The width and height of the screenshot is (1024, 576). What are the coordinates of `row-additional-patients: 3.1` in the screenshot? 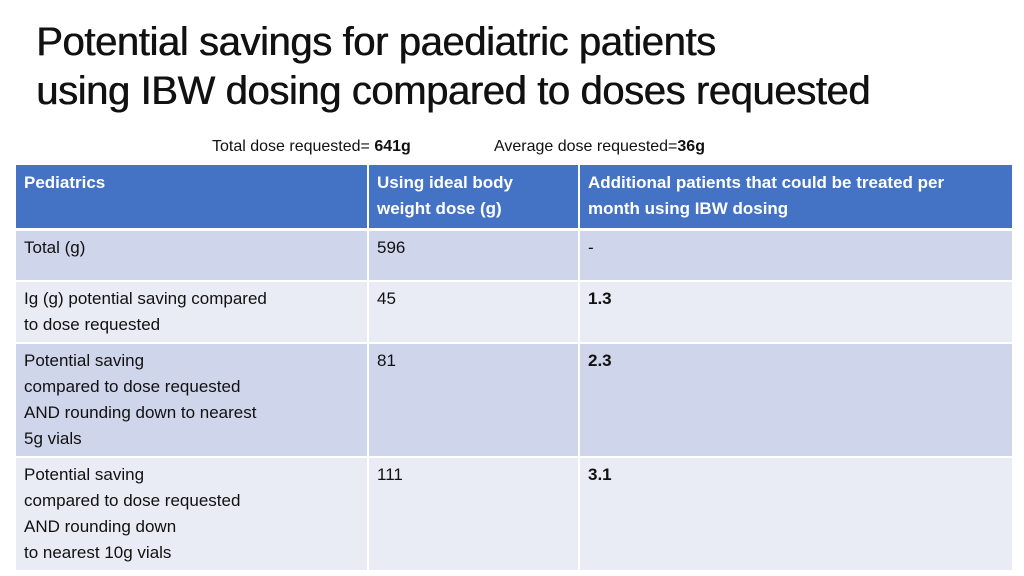 It's located at (795, 514).